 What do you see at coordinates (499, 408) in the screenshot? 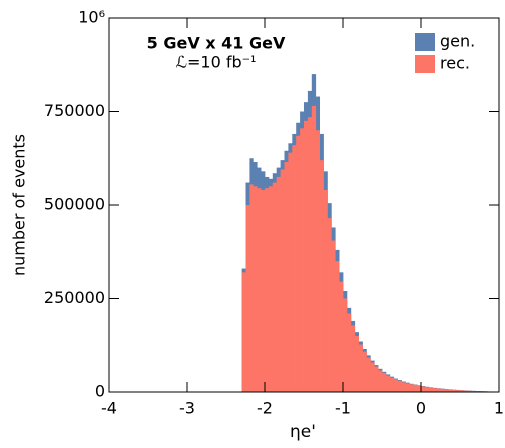
I see `x-tick-label: 1` at bounding box center [499, 408].